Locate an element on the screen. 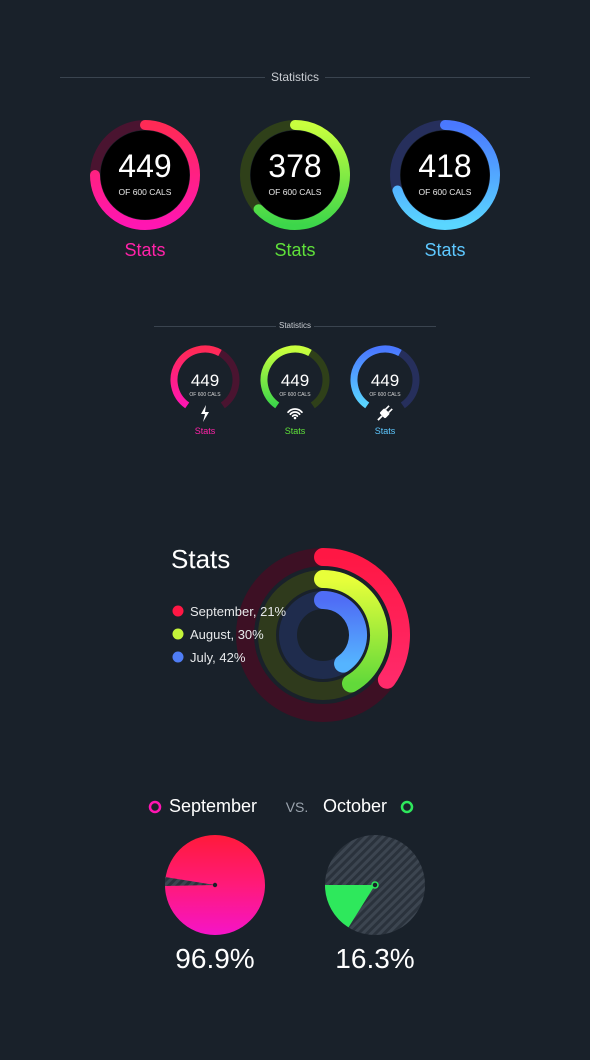 The image size is (590, 1060). september-dot is located at coordinates (155, 807).